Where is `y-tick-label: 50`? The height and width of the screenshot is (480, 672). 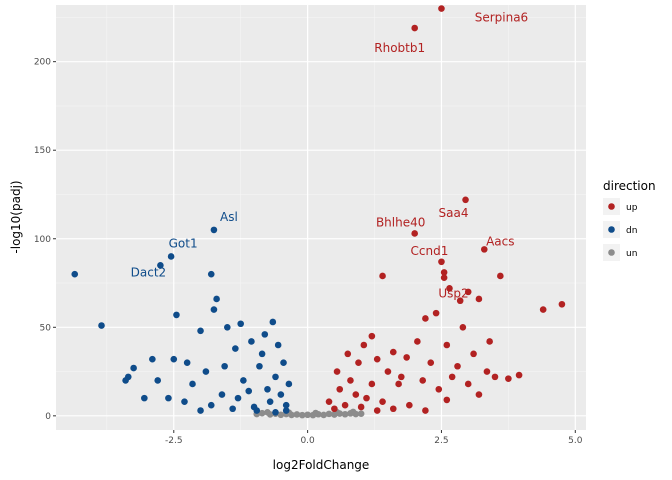
y-tick-label: 50 is located at coordinates (46, 328).